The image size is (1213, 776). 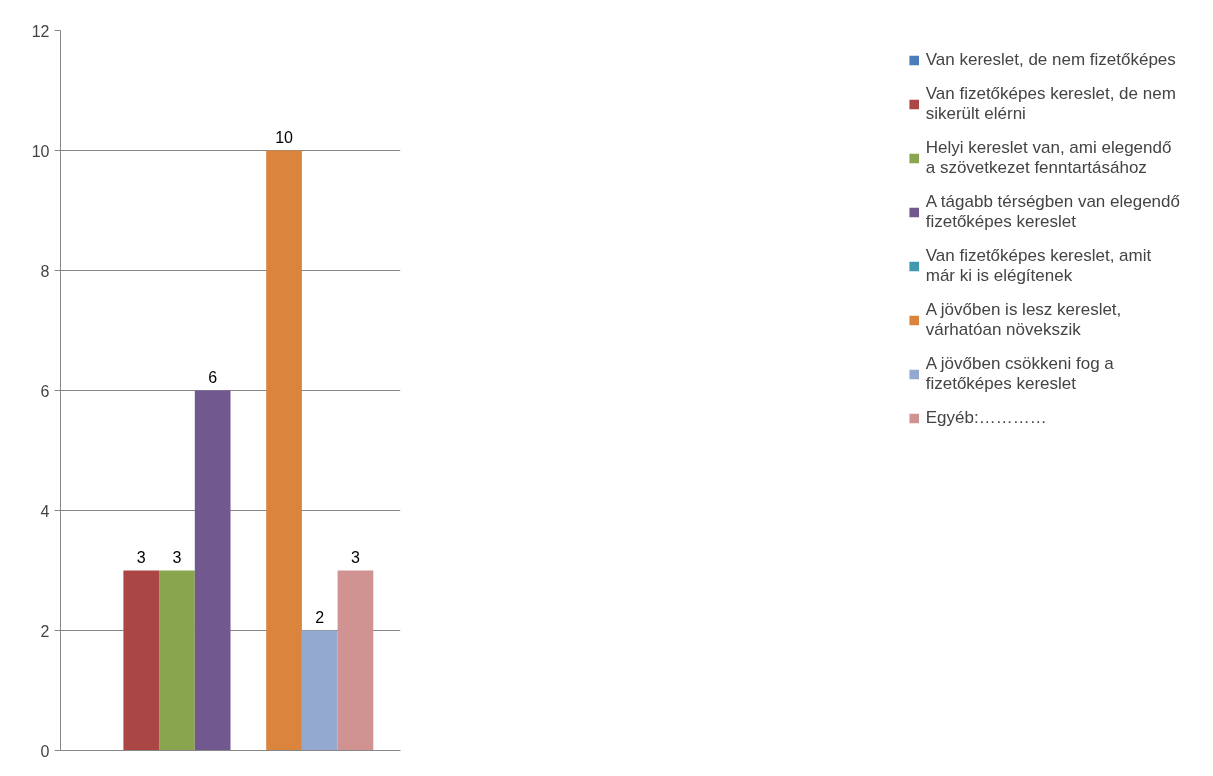 I want to click on data-label: 10, so click(x=284, y=137).